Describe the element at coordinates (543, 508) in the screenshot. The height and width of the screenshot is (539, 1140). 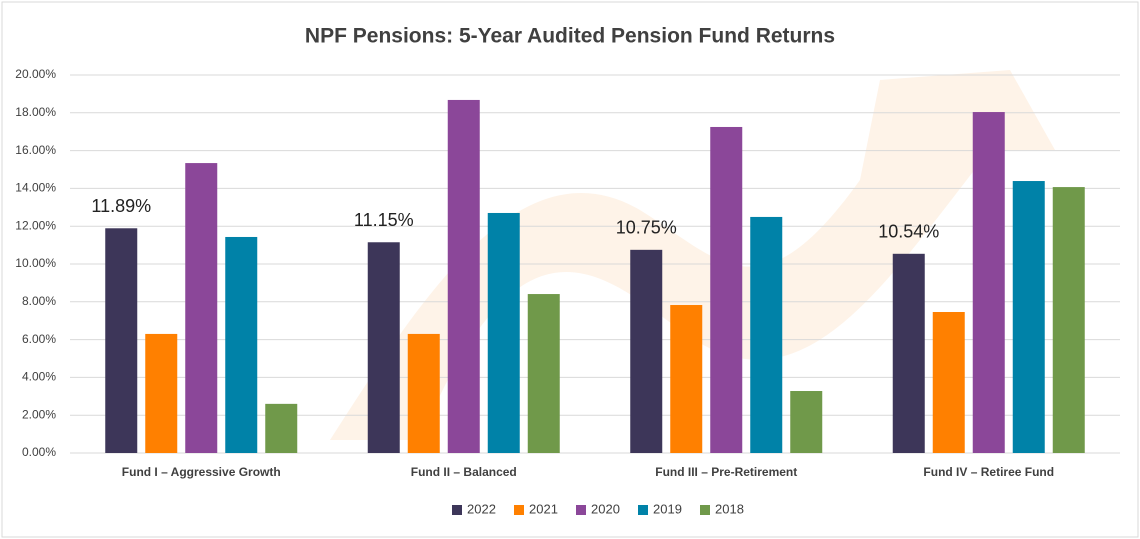
I see `legend-label: 2021` at that location.